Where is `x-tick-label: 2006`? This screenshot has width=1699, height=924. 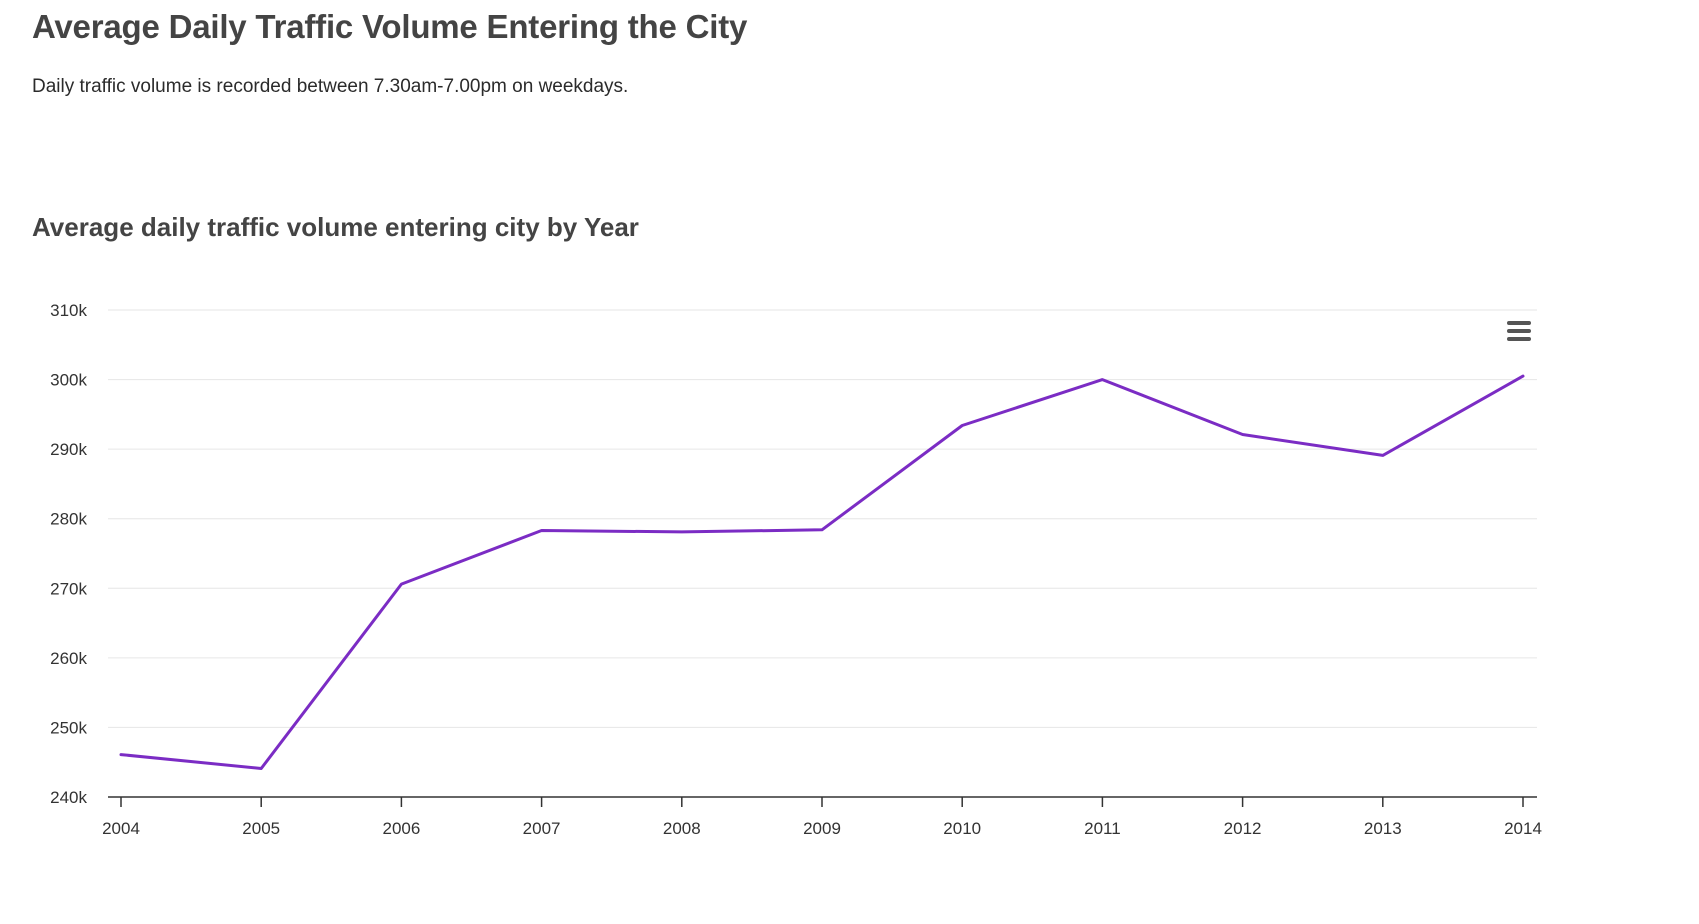
x-tick-label: 2006 is located at coordinates (401, 828).